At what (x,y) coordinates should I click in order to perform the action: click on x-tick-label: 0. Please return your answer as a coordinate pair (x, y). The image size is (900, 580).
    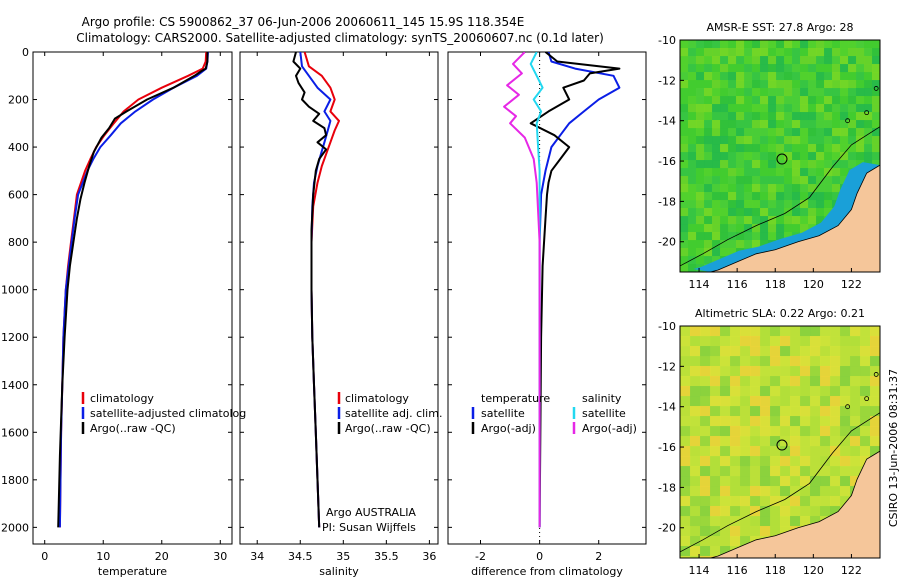
    Looking at the image, I should click on (539, 556).